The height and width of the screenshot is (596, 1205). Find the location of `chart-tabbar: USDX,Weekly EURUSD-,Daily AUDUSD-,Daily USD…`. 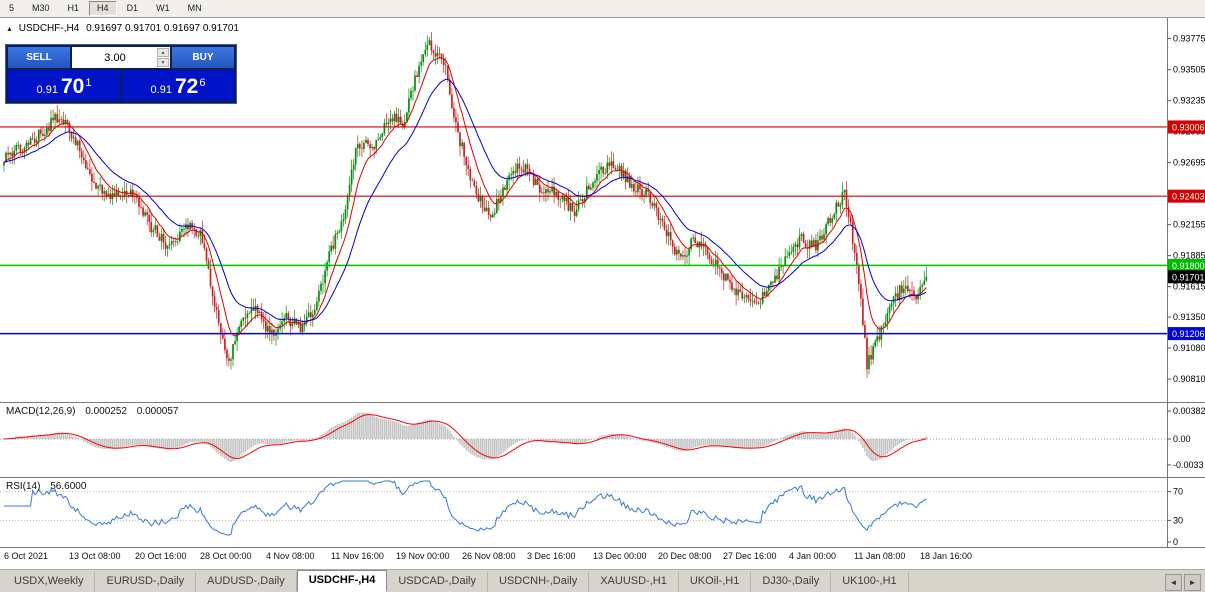

chart-tabbar: USDX,Weekly EURUSD-,Daily AUDUSD-,Daily USD… is located at coordinates (602, 580).